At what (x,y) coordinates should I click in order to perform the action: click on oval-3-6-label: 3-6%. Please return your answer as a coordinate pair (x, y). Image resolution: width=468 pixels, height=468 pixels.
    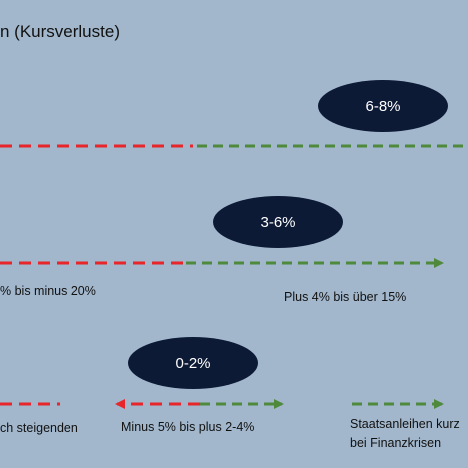
    Looking at the image, I should click on (278, 222).